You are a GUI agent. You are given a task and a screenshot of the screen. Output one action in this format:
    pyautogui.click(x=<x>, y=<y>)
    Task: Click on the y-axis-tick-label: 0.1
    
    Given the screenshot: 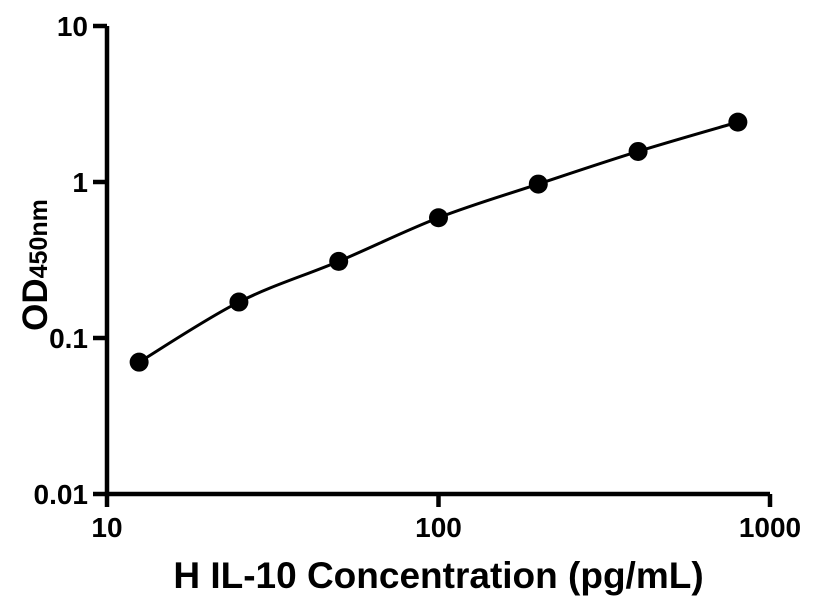 What is the action you would take?
    pyautogui.click(x=68, y=338)
    